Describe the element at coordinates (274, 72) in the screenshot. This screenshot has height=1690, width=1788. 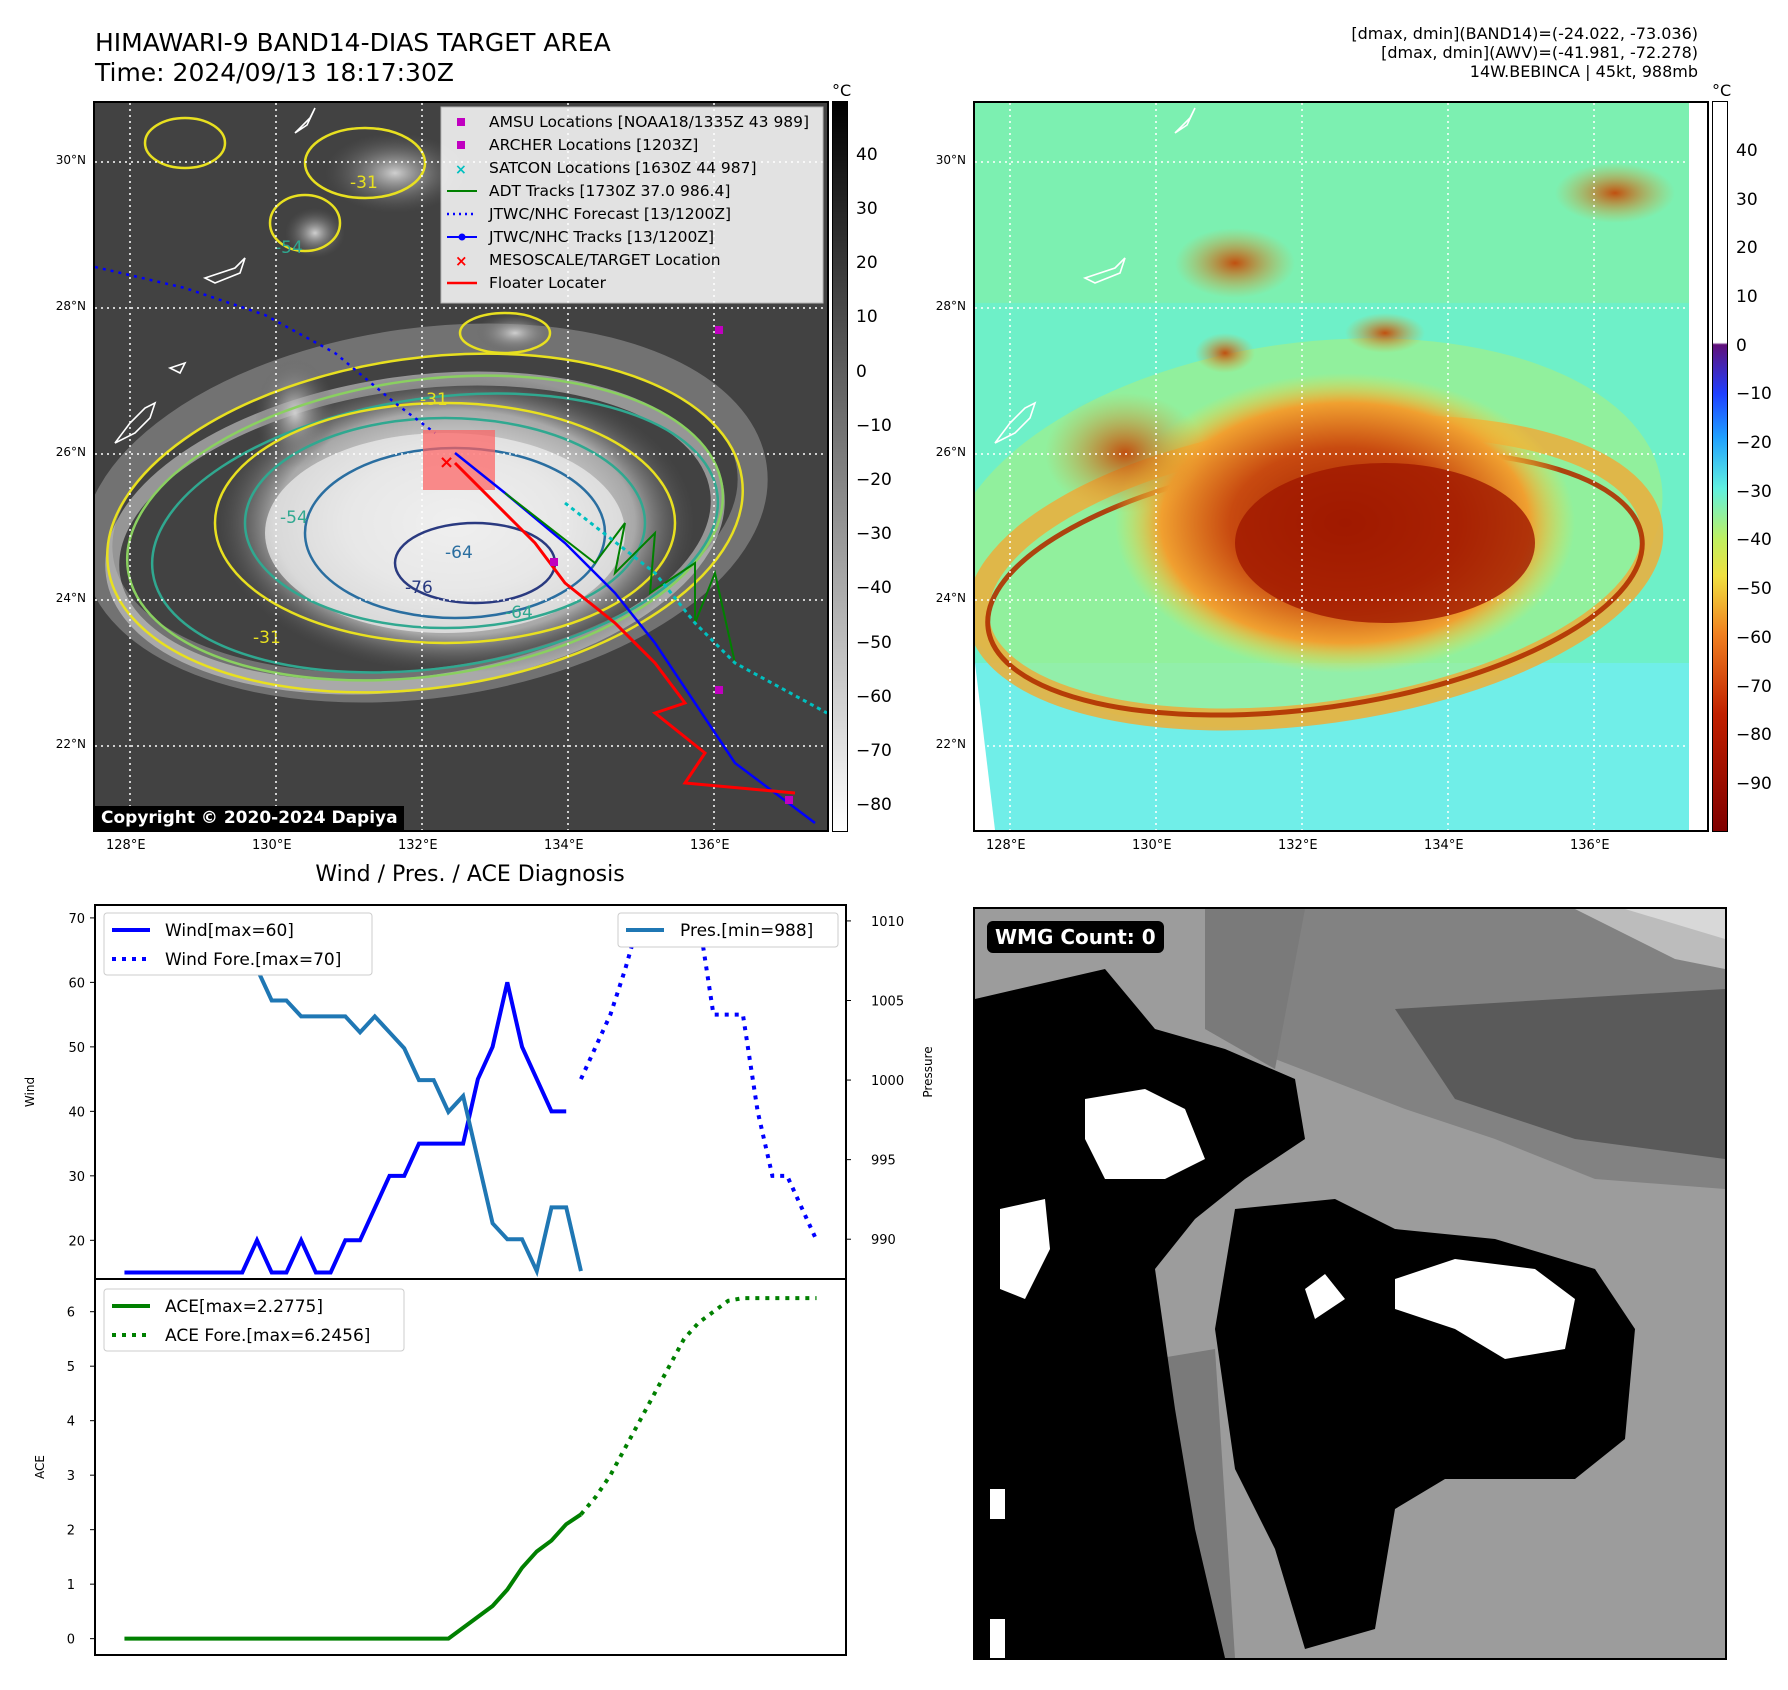
I see `figure-time: Time: 2024/09/13 18:17:30Z` at that location.